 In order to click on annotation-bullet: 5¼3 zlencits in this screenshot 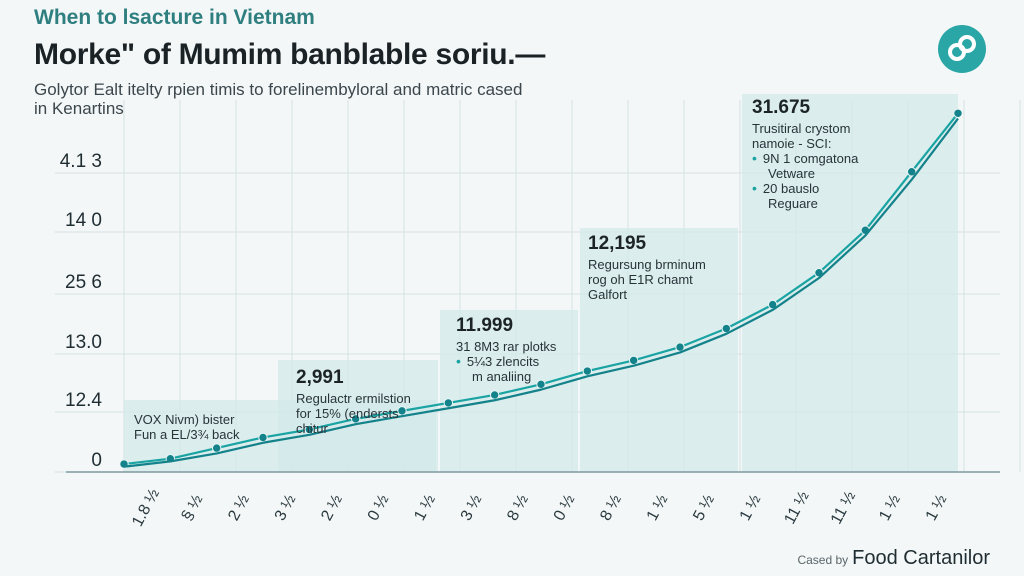, I will do `click(506, 361)`.